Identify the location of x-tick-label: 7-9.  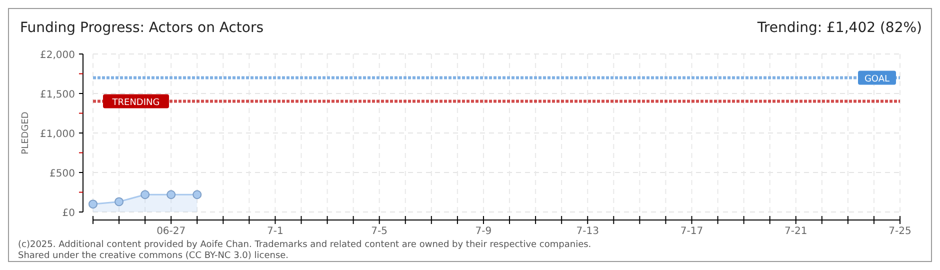
(483, 231).